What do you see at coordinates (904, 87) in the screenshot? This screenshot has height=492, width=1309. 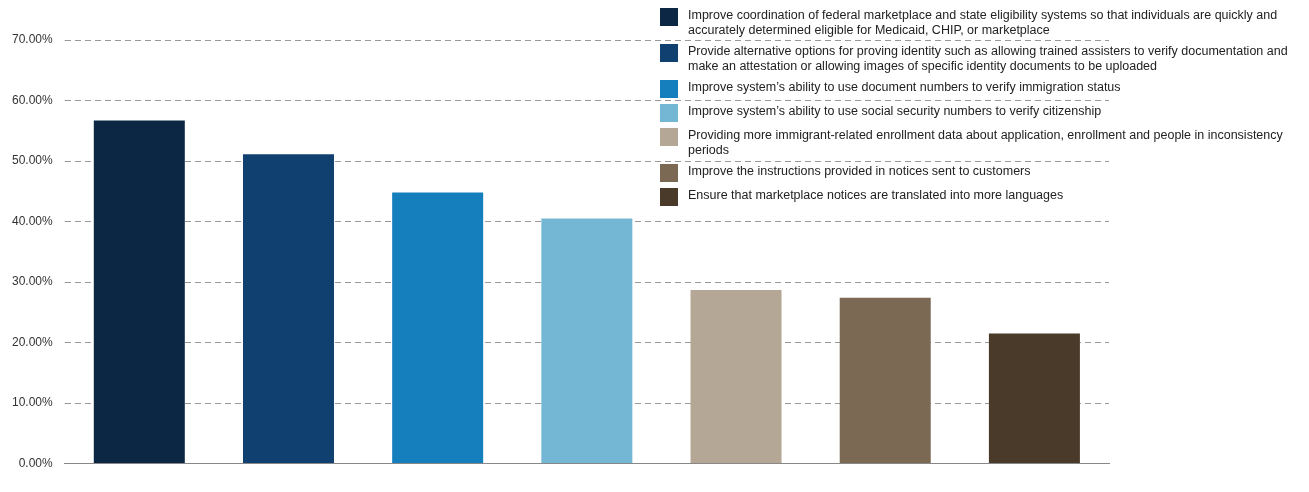 I see `legend-label: Improve system’s ability to use document numbers to verify immigration status` at bounding box center [904, 87].